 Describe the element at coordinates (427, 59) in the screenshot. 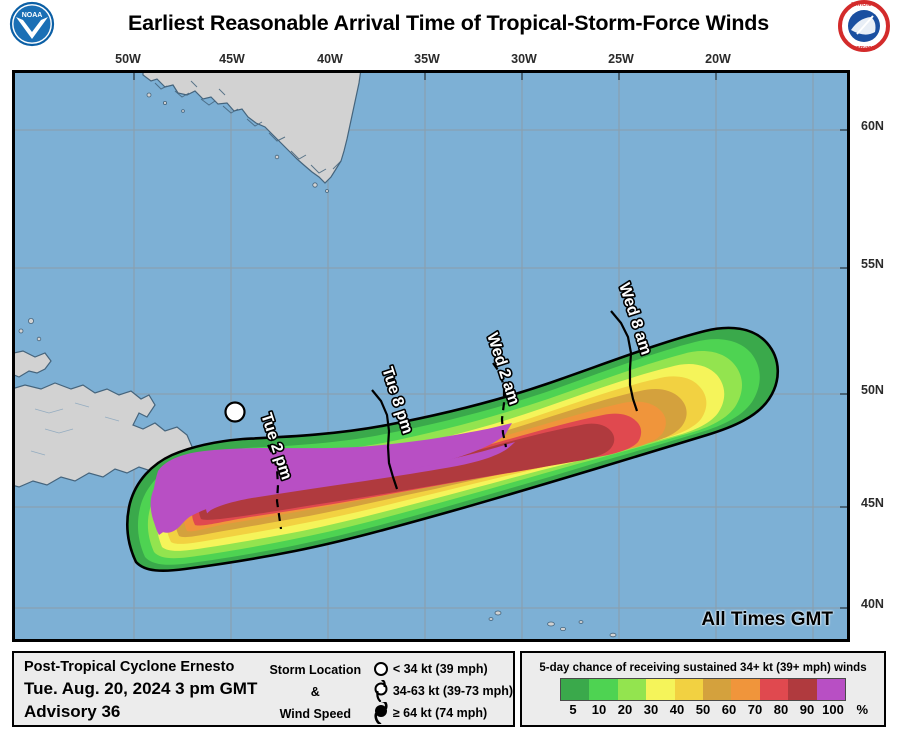

I see `lon-tick-35W: 35W` at that location.